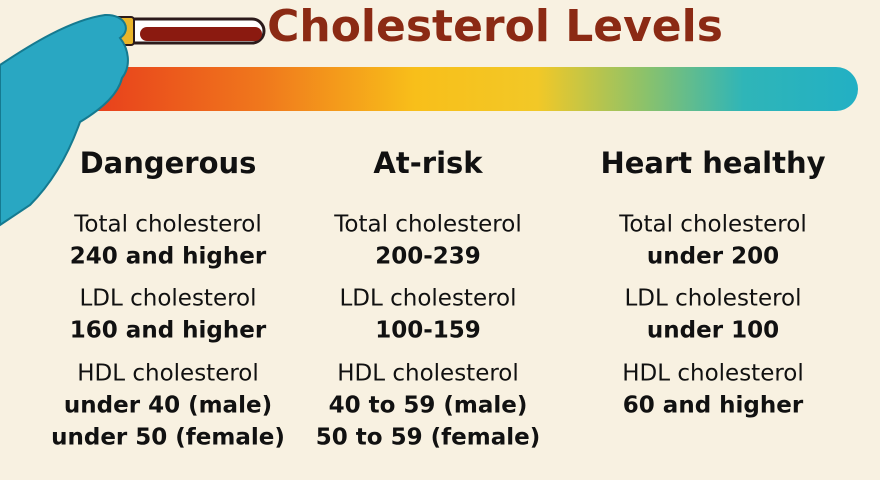  What do you see at coordinates (712, 163) in the screenshot?
I see `column-heading: Heart healthy` at bounding box center [712, 163].